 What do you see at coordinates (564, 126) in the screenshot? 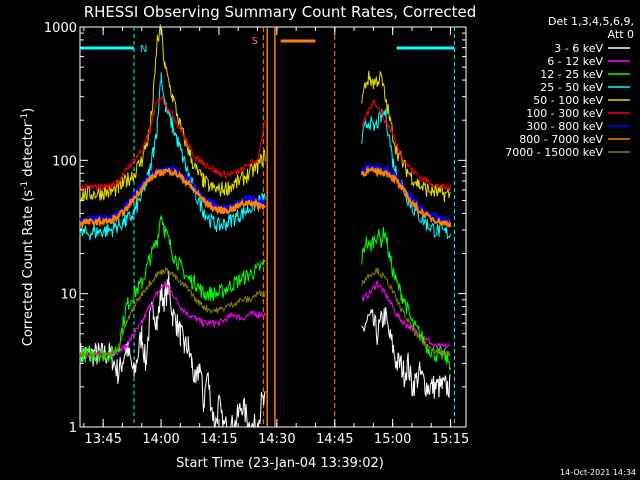
I see `legend-label: 300 - 800 keV` at bounding box center [564, 126].